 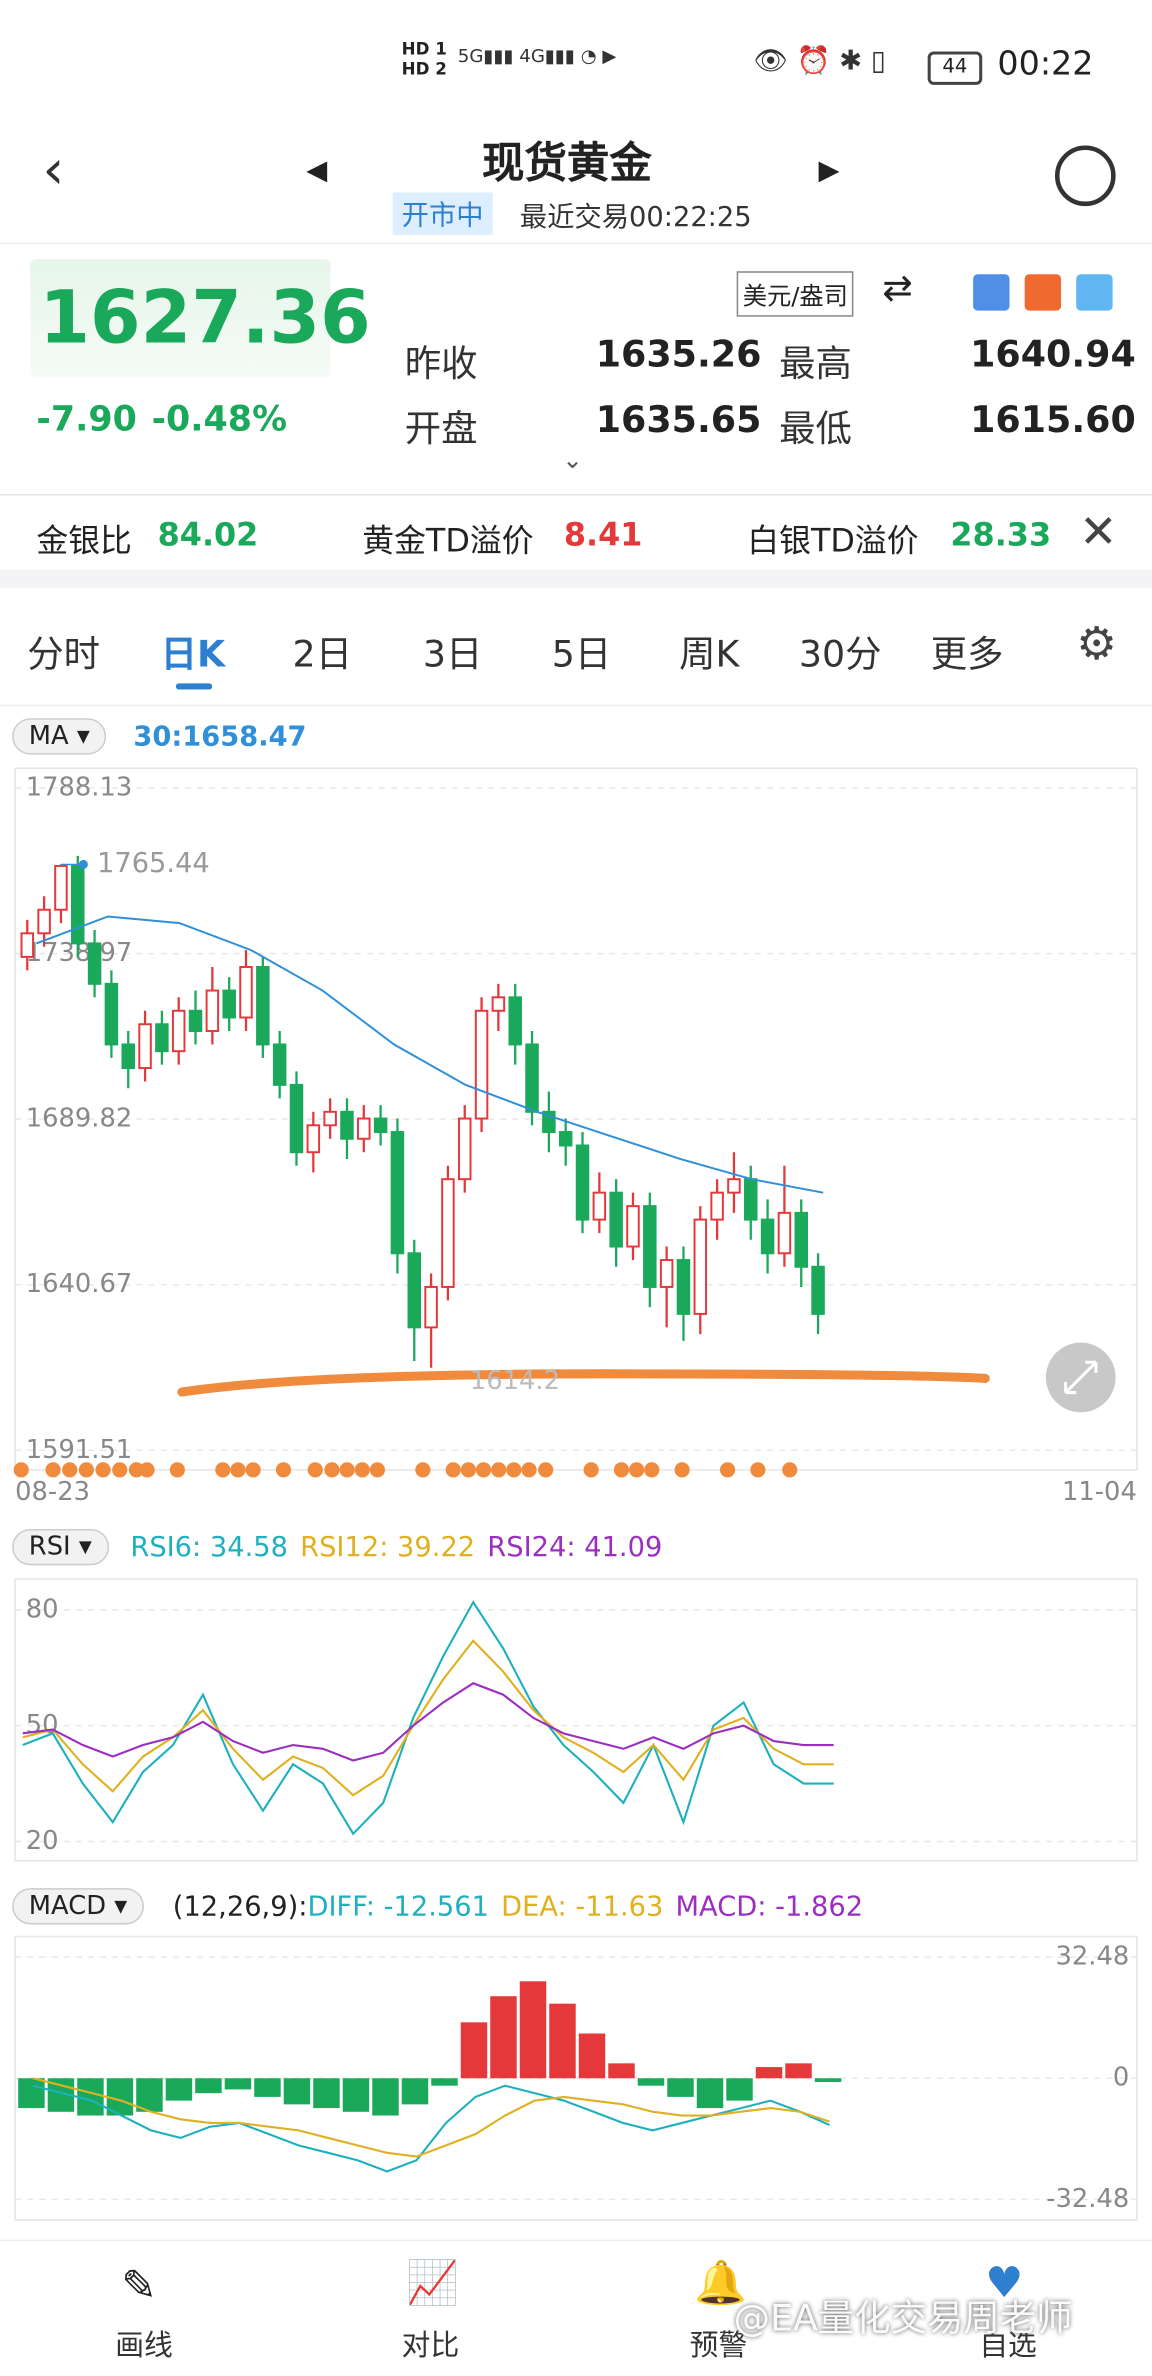 What do you see at coordinates (903, 2318) in the screenshot?
I see `watermark: @EA量化交易周老师` at bounding box center [903, 2318].